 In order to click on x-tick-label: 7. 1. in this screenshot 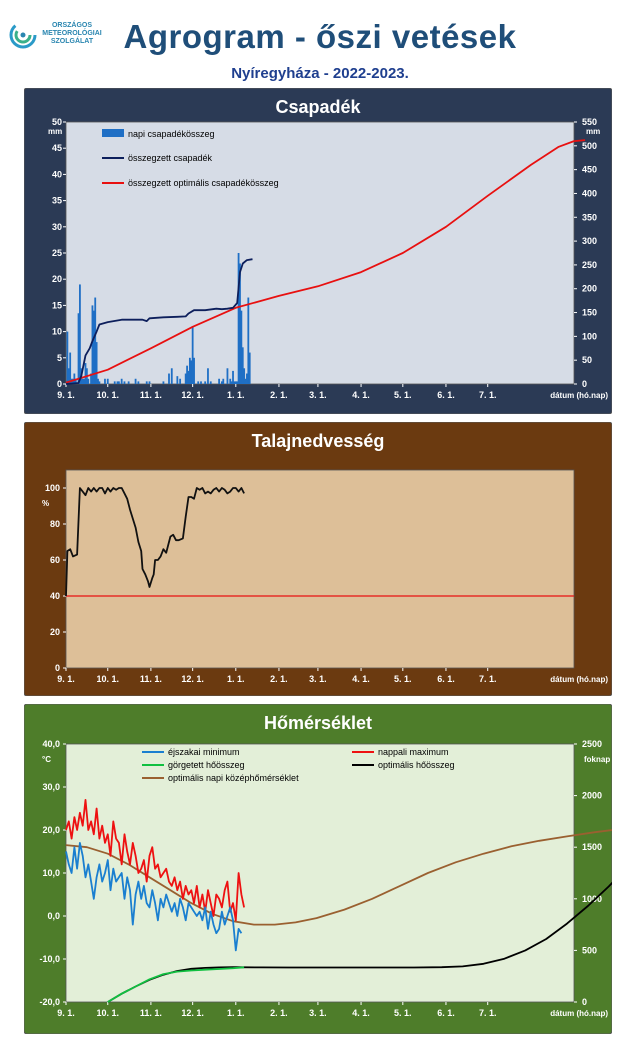, I will do `click(488, 679)`.